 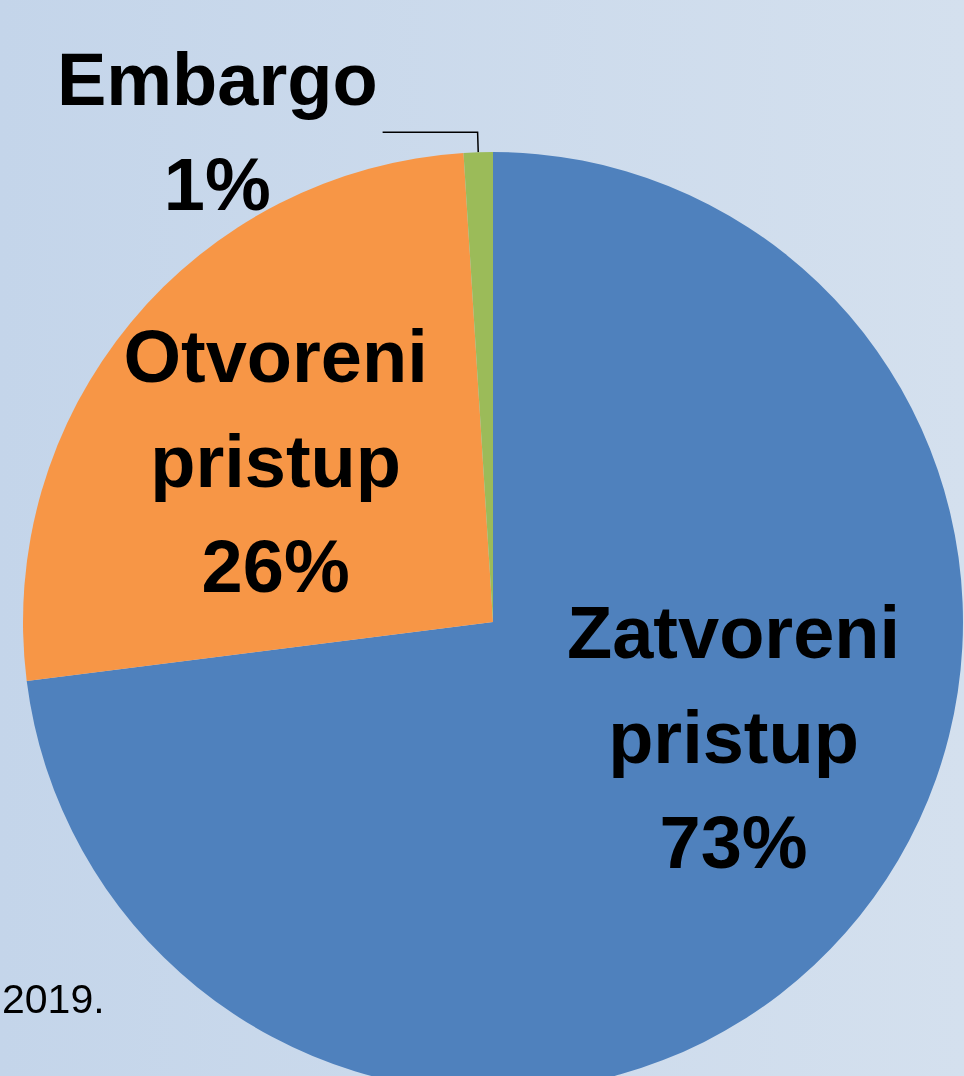 What do you see at coordinates (217, 80) in the screenshot?
I see `slice-label: Embargo` at bounding box center [217, 80].